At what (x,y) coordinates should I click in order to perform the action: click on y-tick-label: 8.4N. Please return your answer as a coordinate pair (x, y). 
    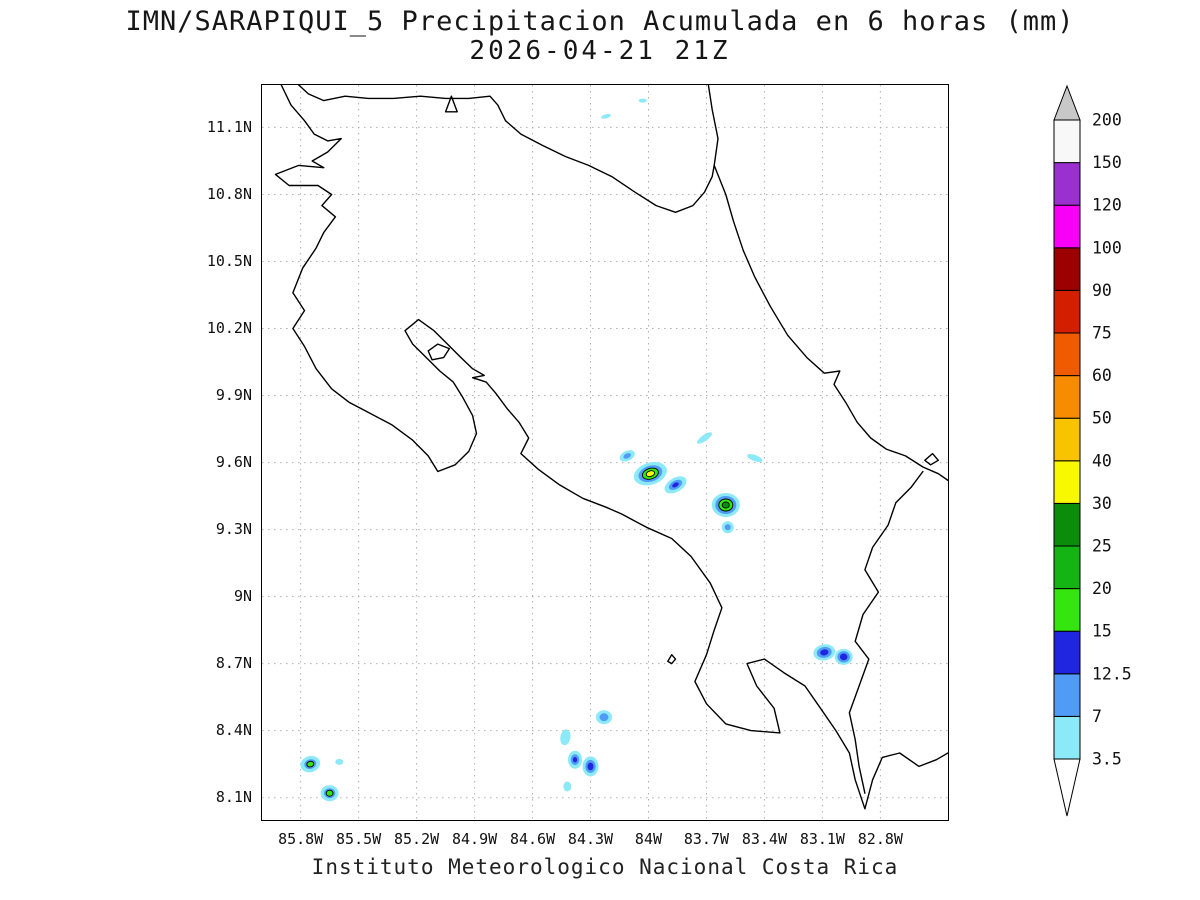
    Looking at the image, I should click on (233, 730).